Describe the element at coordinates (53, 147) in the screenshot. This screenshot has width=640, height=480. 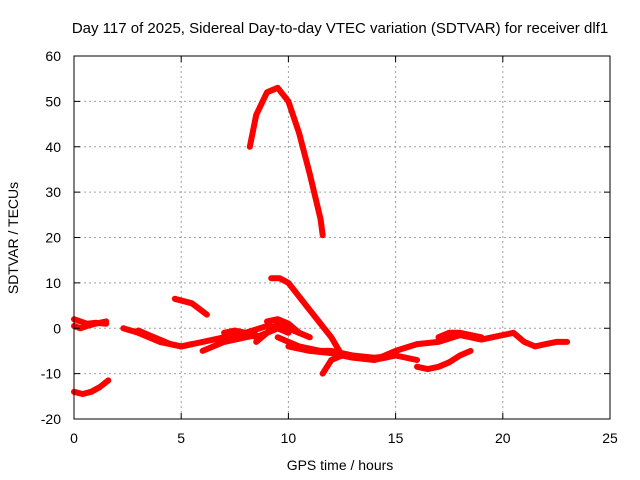
I see `y-tick-label: 40` at that location.